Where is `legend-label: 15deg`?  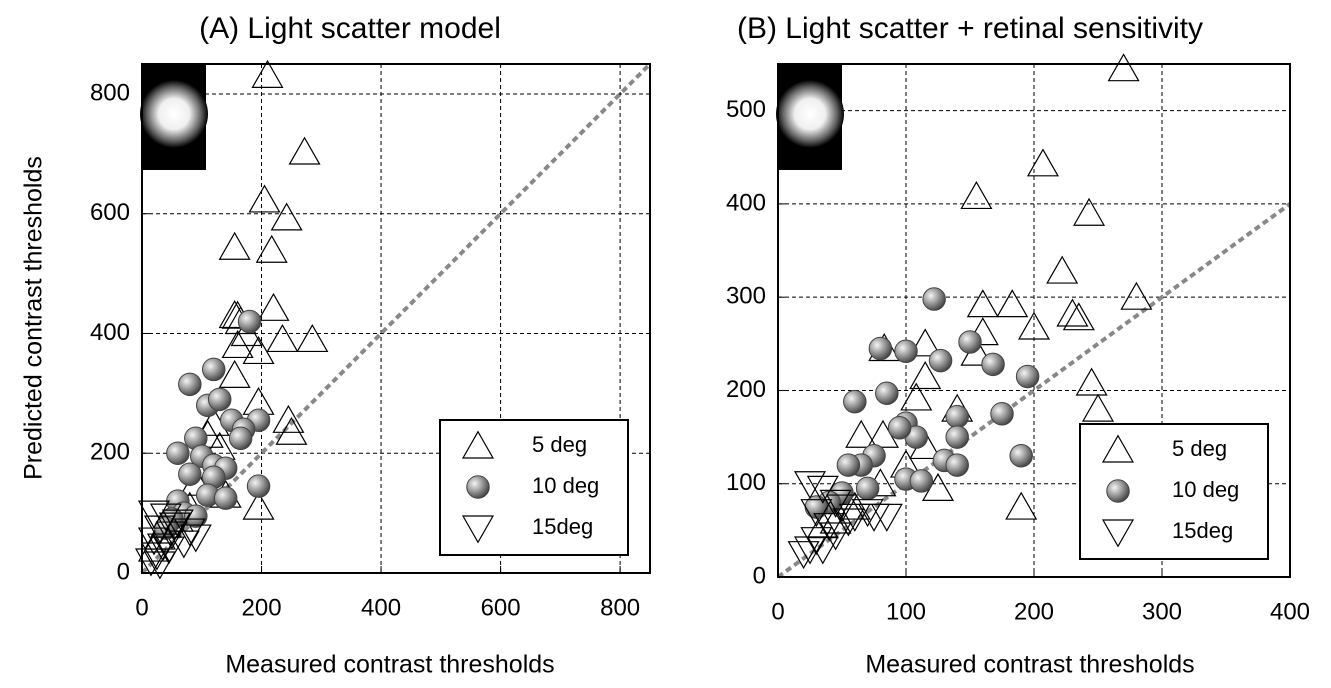
legend-label: 15deg is located at coordinates (1202, 530).